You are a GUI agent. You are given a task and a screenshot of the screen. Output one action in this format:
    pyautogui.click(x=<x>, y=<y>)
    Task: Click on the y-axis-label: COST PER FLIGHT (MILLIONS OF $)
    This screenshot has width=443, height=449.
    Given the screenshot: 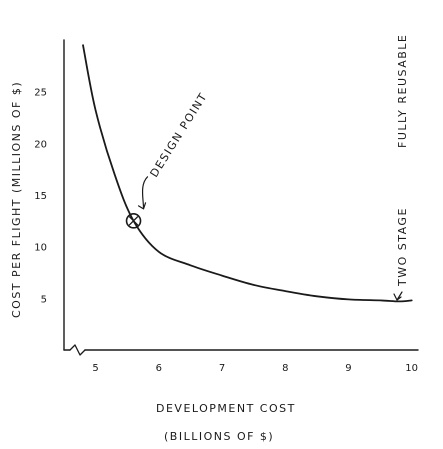 What is the action you would take?
    pyautogui.click(x=16, y=199)
    